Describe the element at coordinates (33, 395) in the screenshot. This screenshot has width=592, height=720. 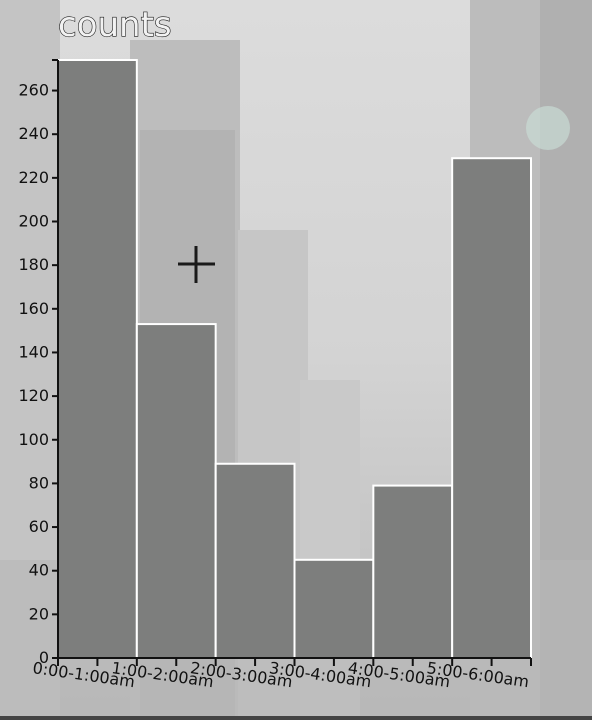
I see `y-tick-label: 120` at that location.